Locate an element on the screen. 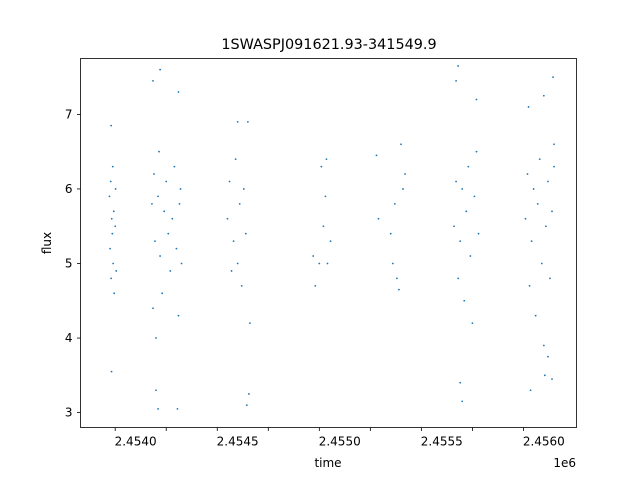 This screenshot has height=480, width=640. x-axis-ticks: 2.4540 2.4545 2.4550 2.4555 2.4560 is located at coordinates (340, 438).